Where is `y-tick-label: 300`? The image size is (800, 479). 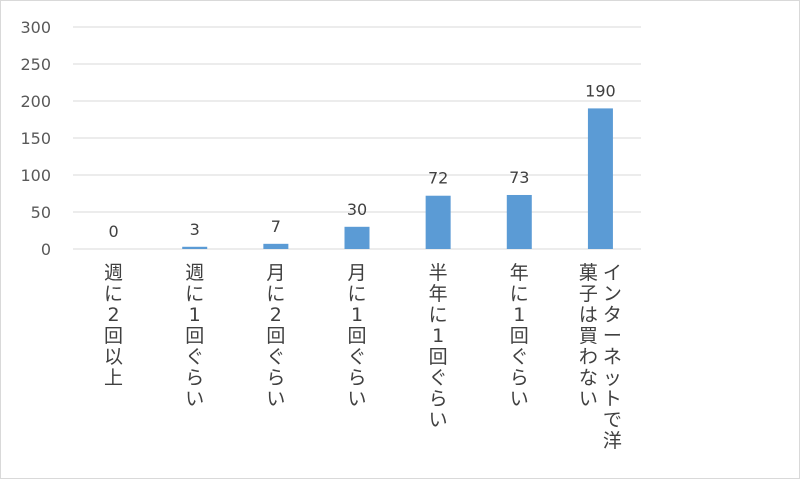
y-tick-label: 300 is located at coordinates (35, 27).